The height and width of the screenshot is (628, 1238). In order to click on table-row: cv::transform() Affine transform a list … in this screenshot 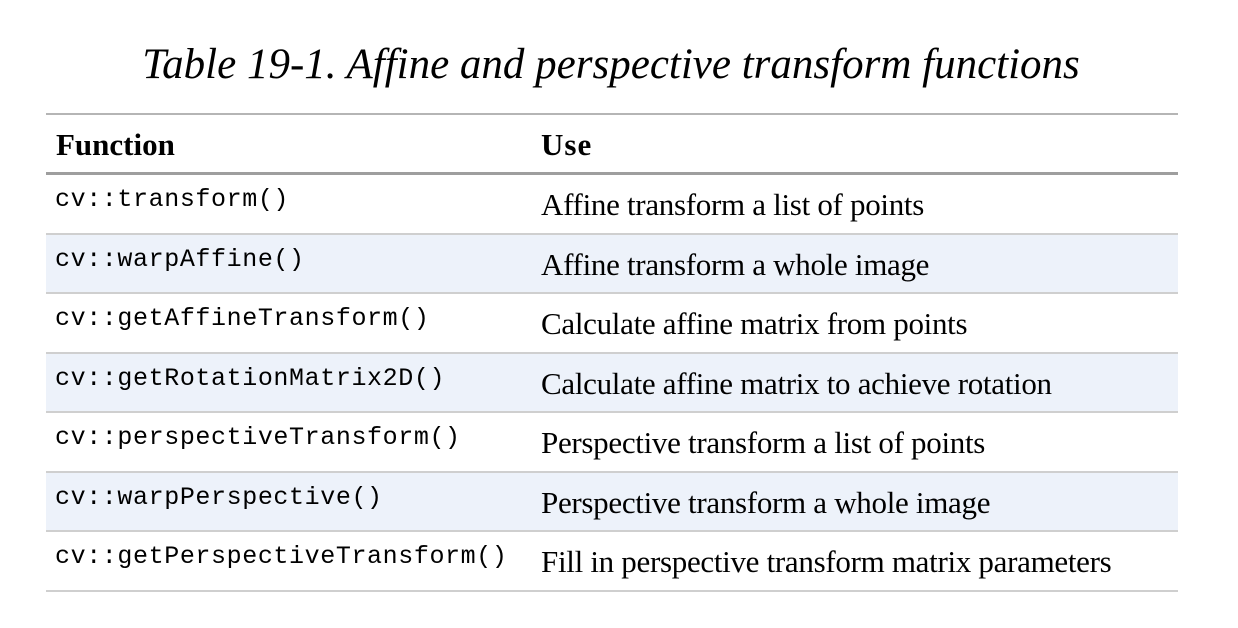, I will do `click(612, 205)`.